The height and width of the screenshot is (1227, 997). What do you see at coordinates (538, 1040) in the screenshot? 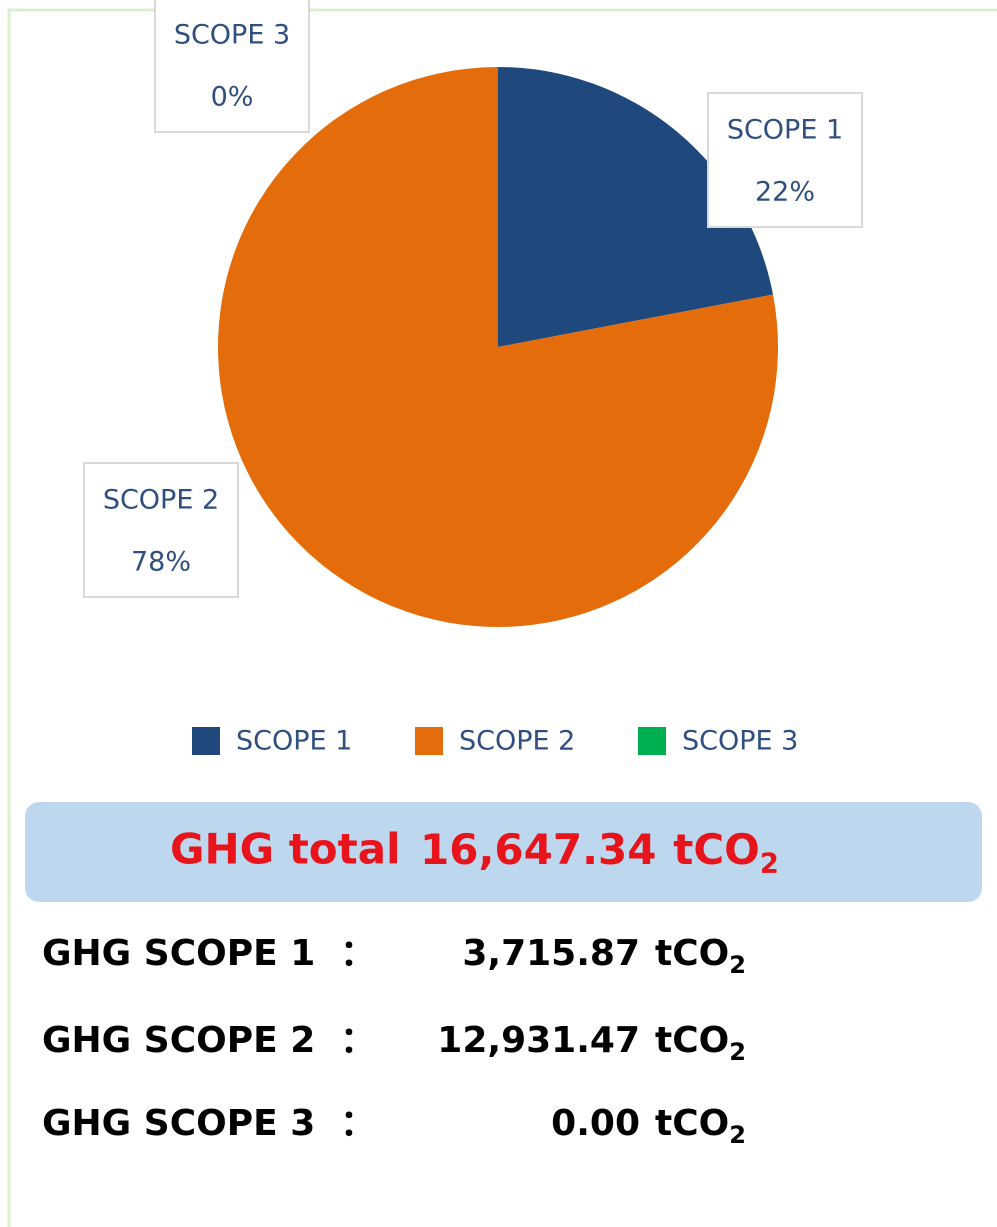
I see `row-value: 12,931.47` at bounding box center [538, 1040].